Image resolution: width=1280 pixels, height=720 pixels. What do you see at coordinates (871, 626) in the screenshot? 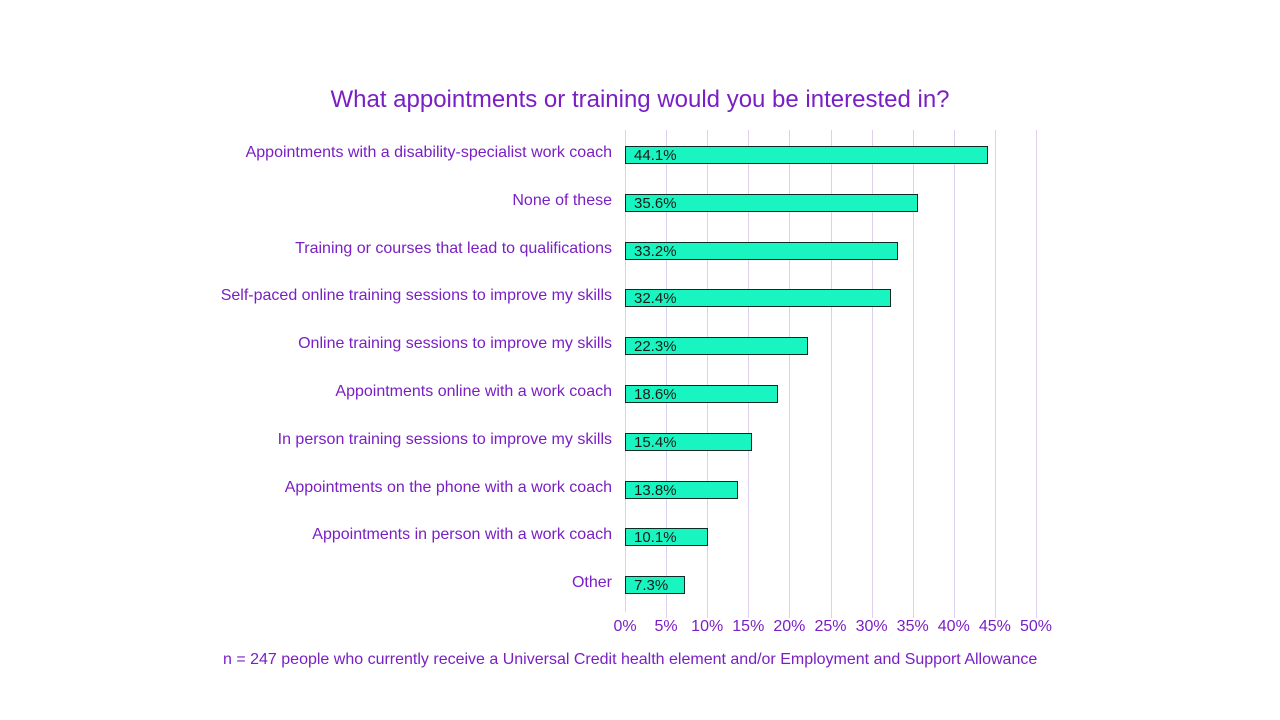
I see `x-tick-label: 30%` at bounding box center [871, 626].